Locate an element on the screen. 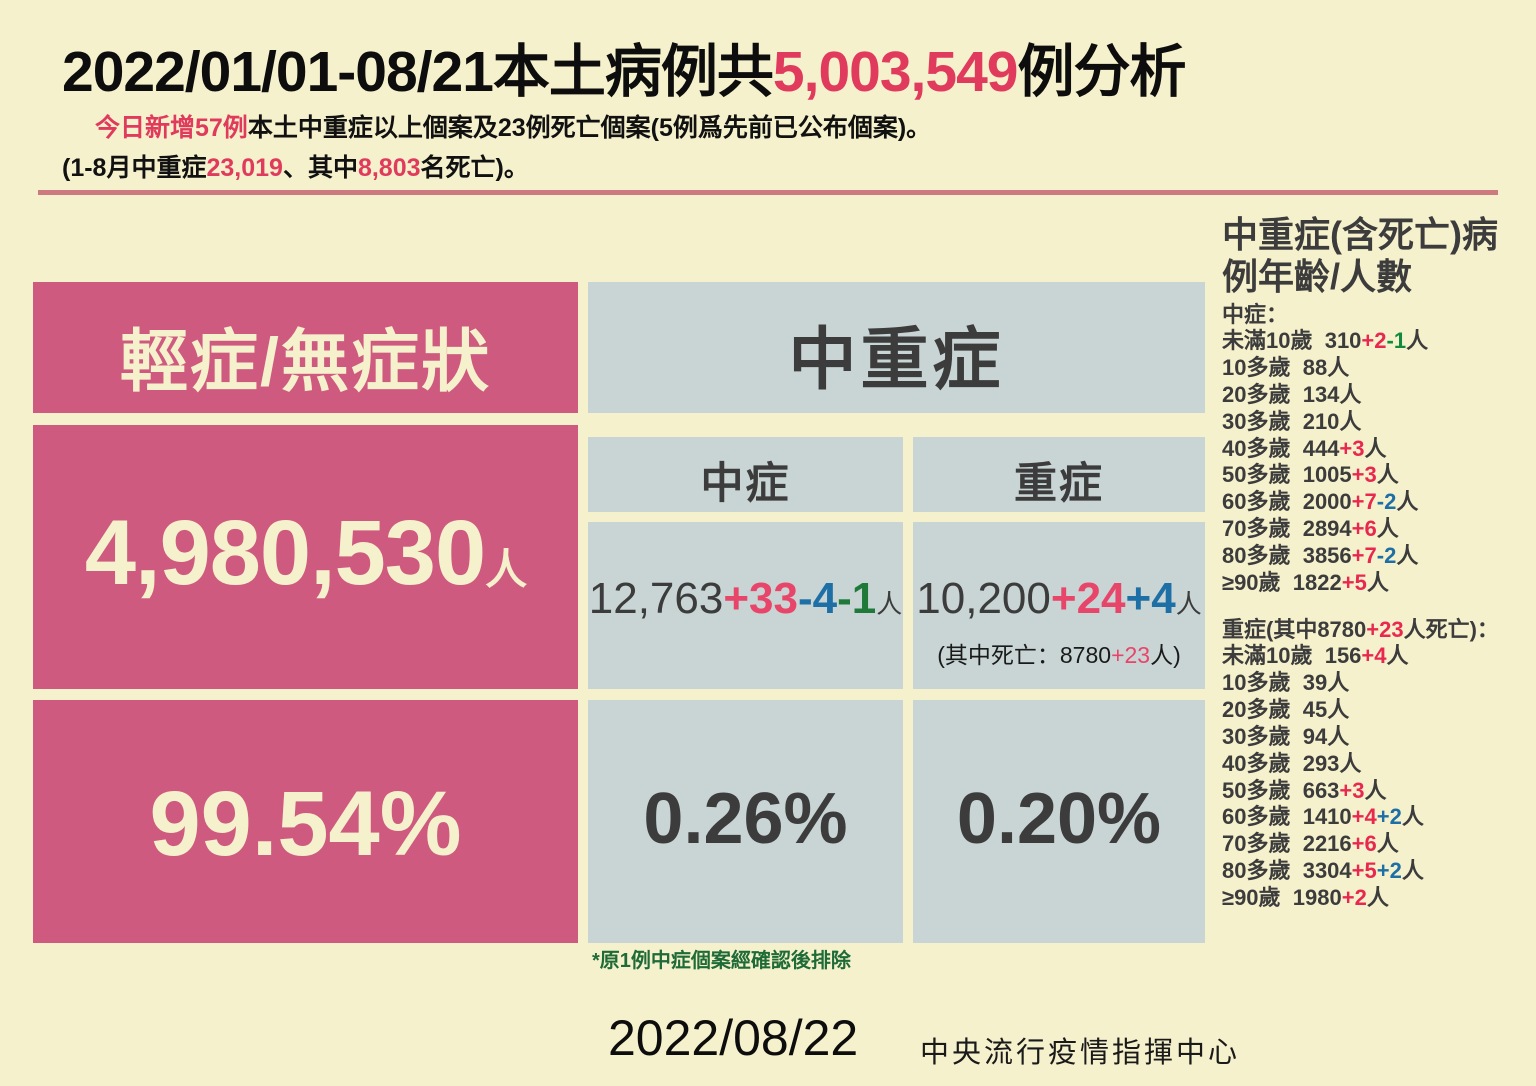 This screenshot has height=1086, width=1536. age-row: 10多歲 88人 is located at coordinates (1377, 368).